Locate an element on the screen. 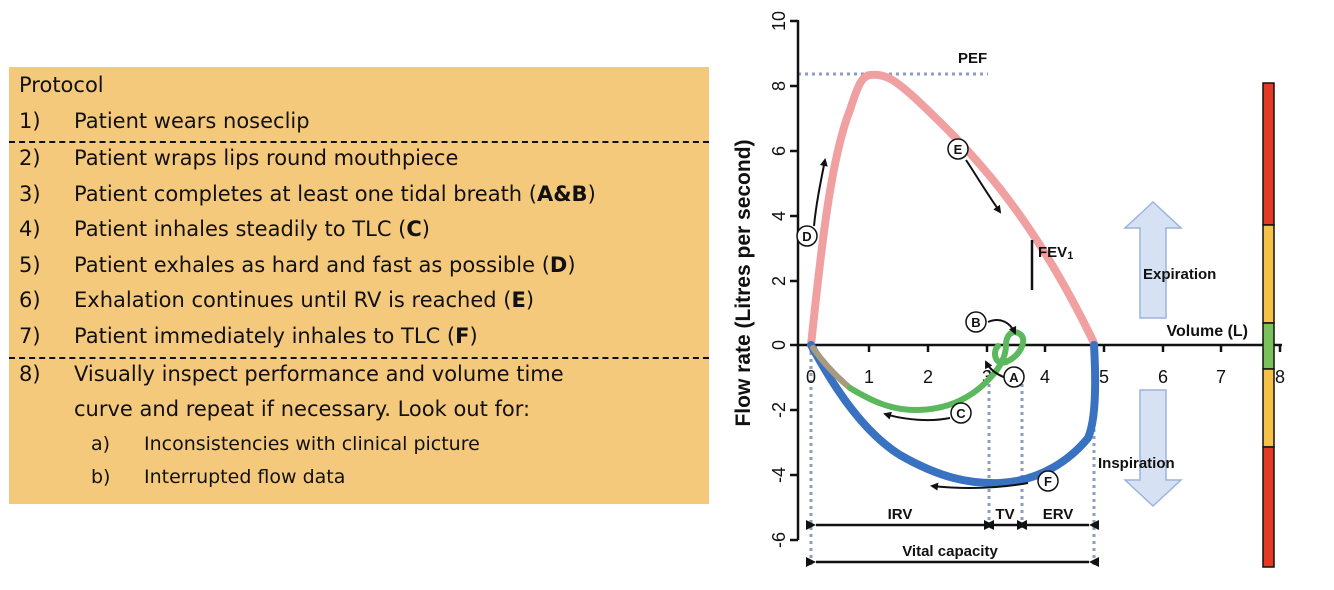 The height and width of the screenshot is (590, 1334). y-tick-label: -2 is located at coordinates (779, 410).